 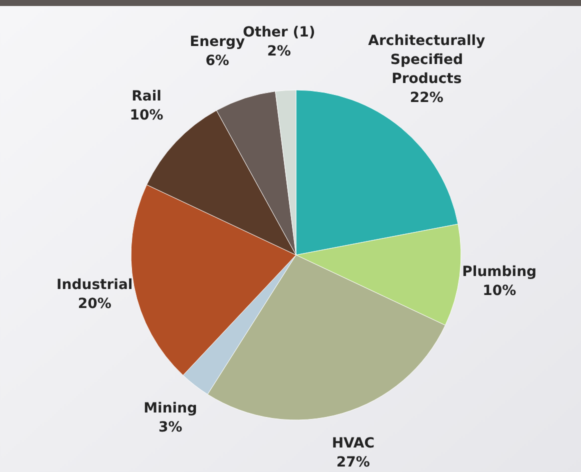 What do you see at coordinates (217, 42) in the screenshot?
I see `slice-label: Energy` at bounding box center [217, 42].